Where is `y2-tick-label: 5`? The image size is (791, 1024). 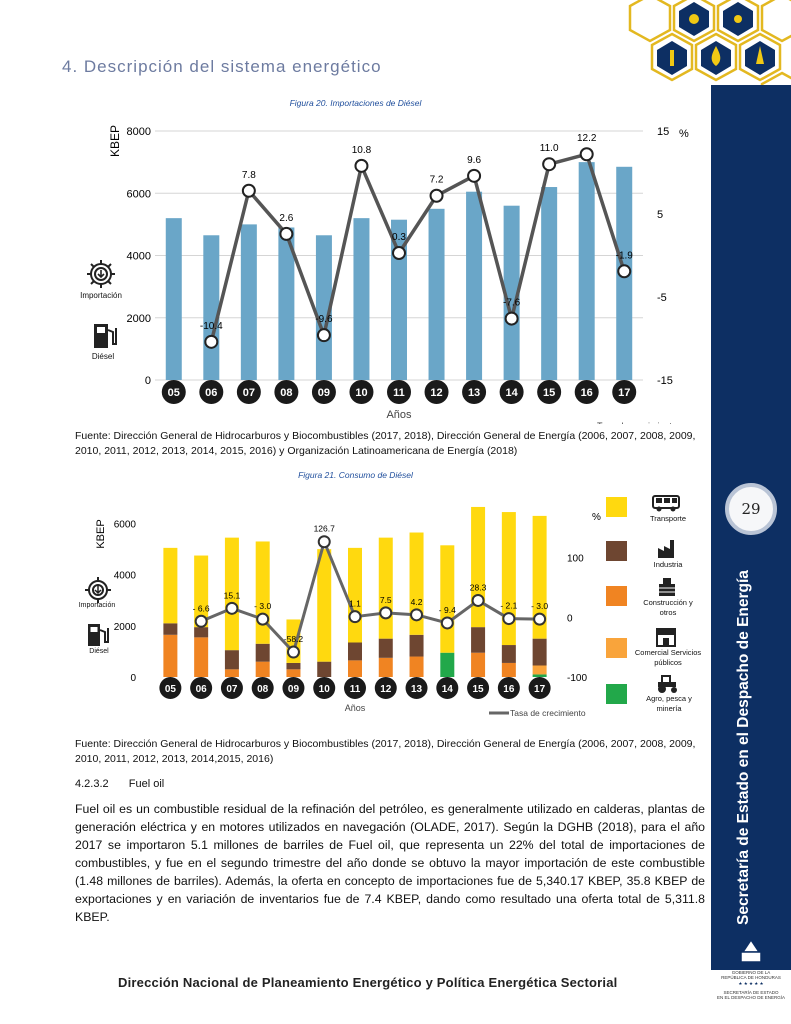
y2-tick-label: 5 is located at coordinates (660, 215).